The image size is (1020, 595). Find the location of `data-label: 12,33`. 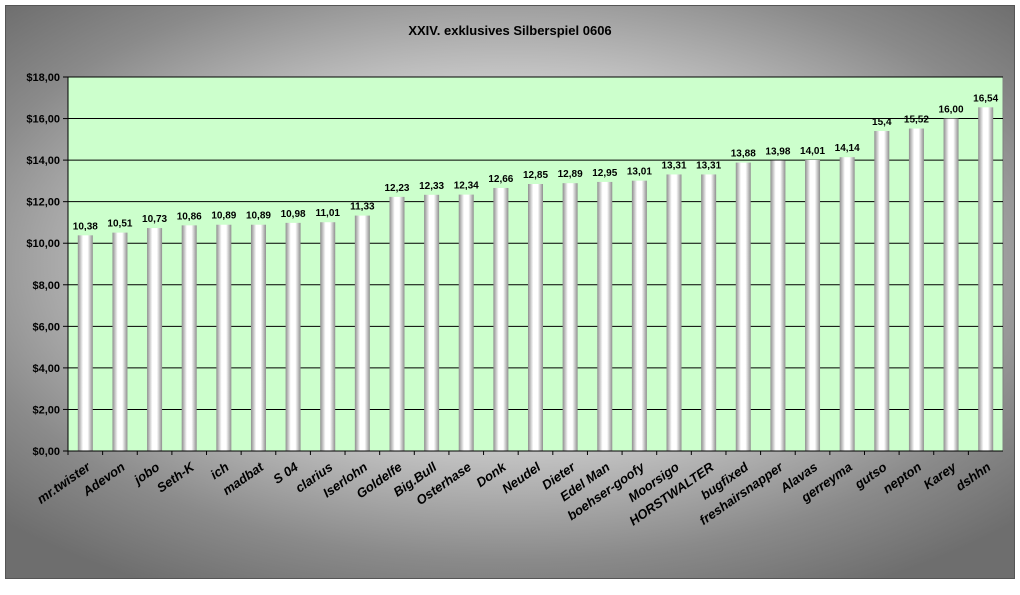

data-label: 12,33 is located at coordinates (431, 186).